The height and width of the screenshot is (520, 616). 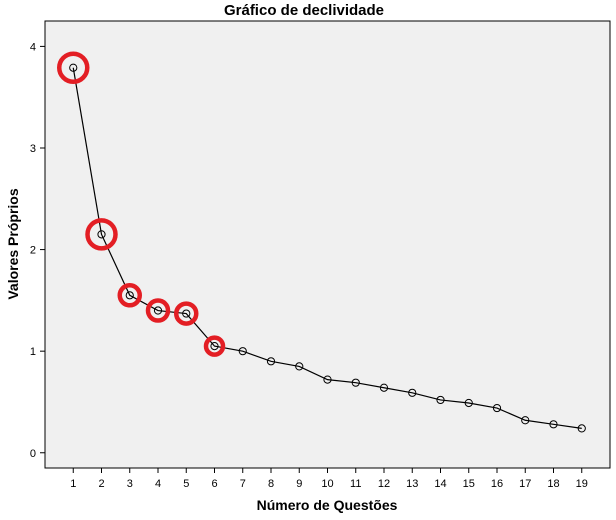 What do you see at coordinates (13, 243) in the screenshot?
I see `y-axis-title: Valores Próprios` at bounding box center [13, 243].